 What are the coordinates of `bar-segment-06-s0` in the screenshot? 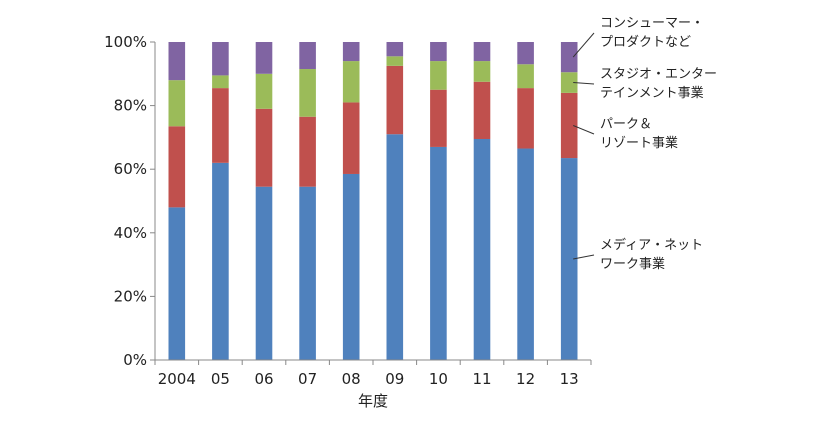 It's located at (264, 273).